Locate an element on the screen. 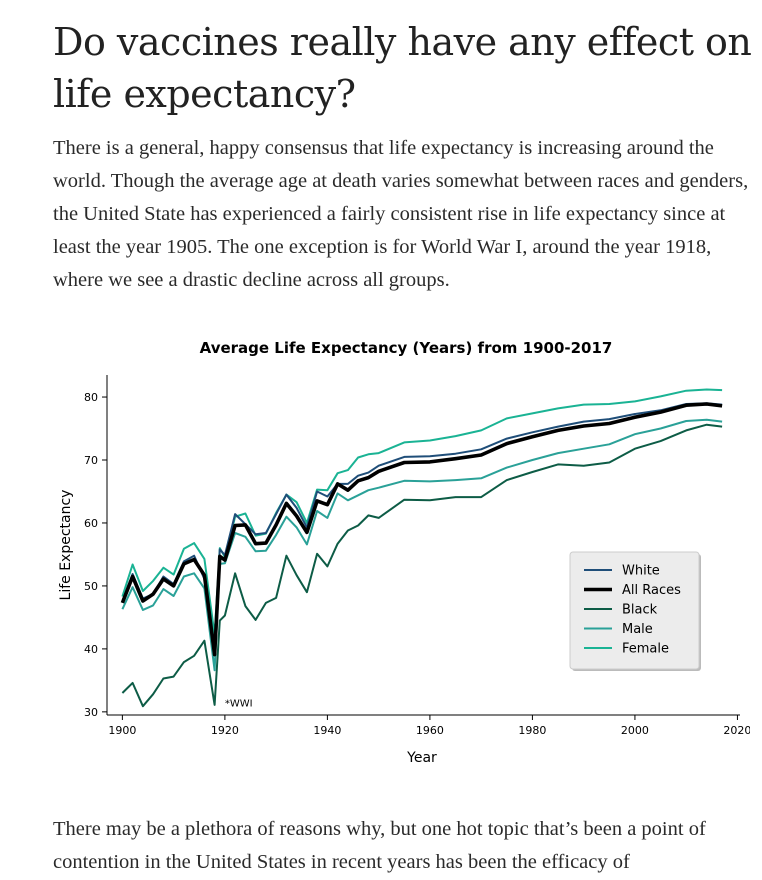  legend-box is located at coordinates (634, 610).